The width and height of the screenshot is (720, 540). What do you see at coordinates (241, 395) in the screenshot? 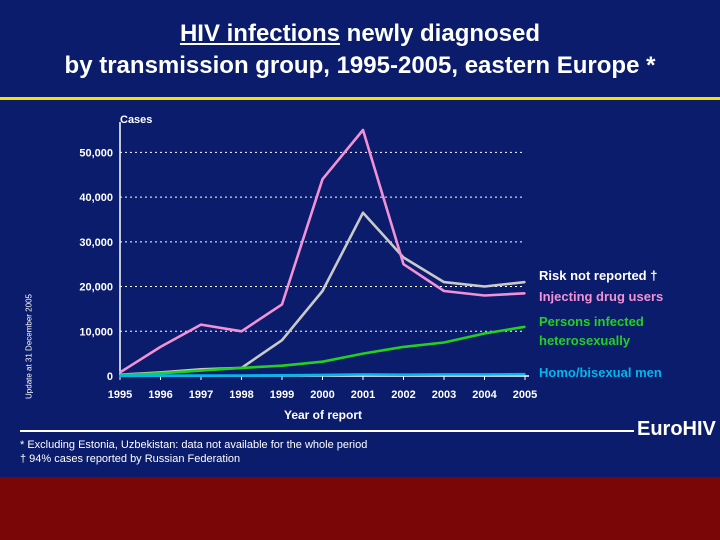
I see `x-tick-label: 1998` at bounding box center [241, 395].